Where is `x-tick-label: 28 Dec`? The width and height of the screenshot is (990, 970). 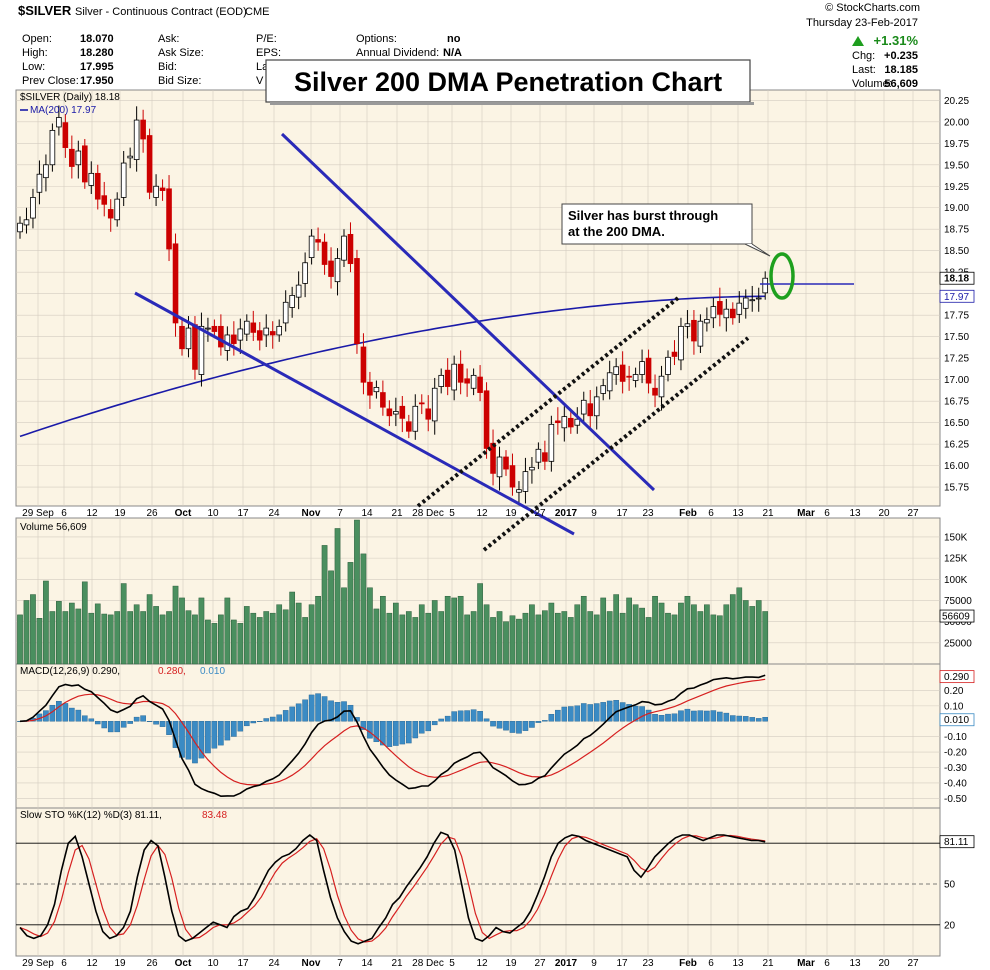
x-tick-label: 28 Dec is located at coordinates (428, 963).